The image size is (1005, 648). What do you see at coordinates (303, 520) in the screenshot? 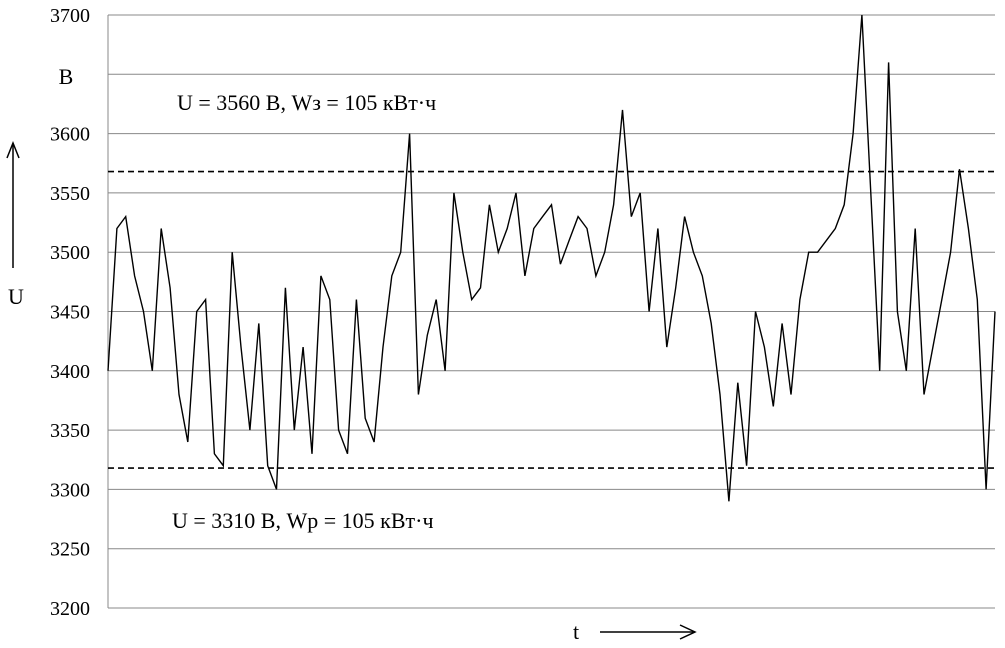
I see `threshold-annotation: U = 3310 В, Wр = 105 кВт·ч` at bounding box center [303, 520].